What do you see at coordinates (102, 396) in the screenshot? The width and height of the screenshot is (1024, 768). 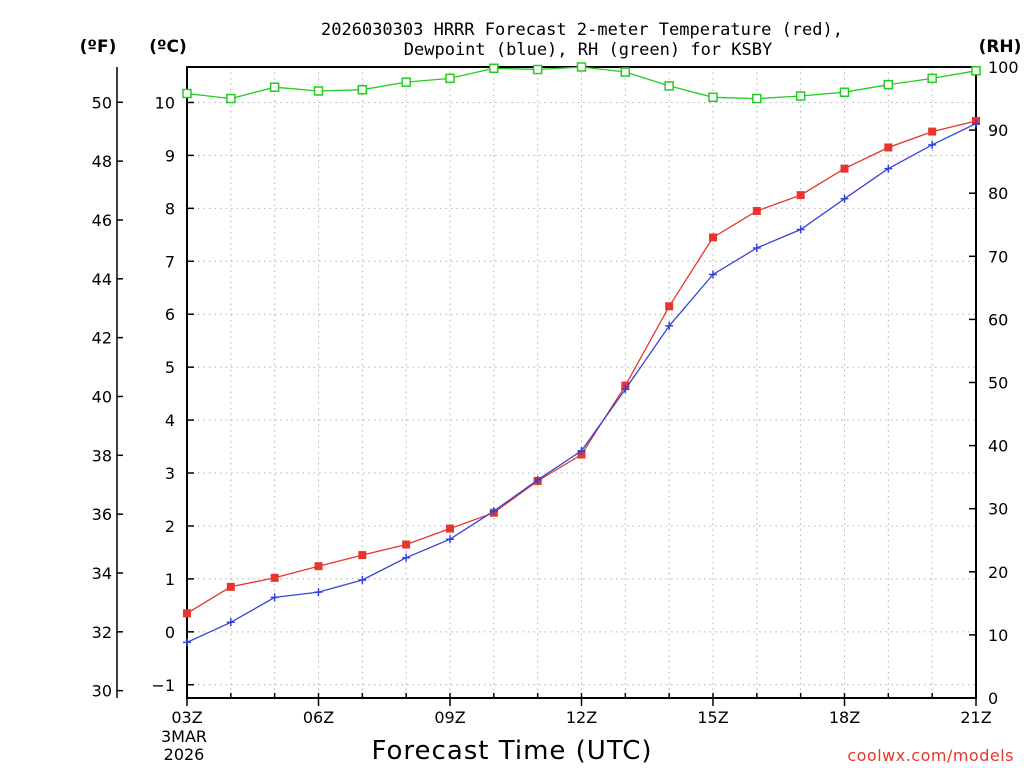 I see `fahrenheit-tick-label: 40` at bounding box center [102, 396].